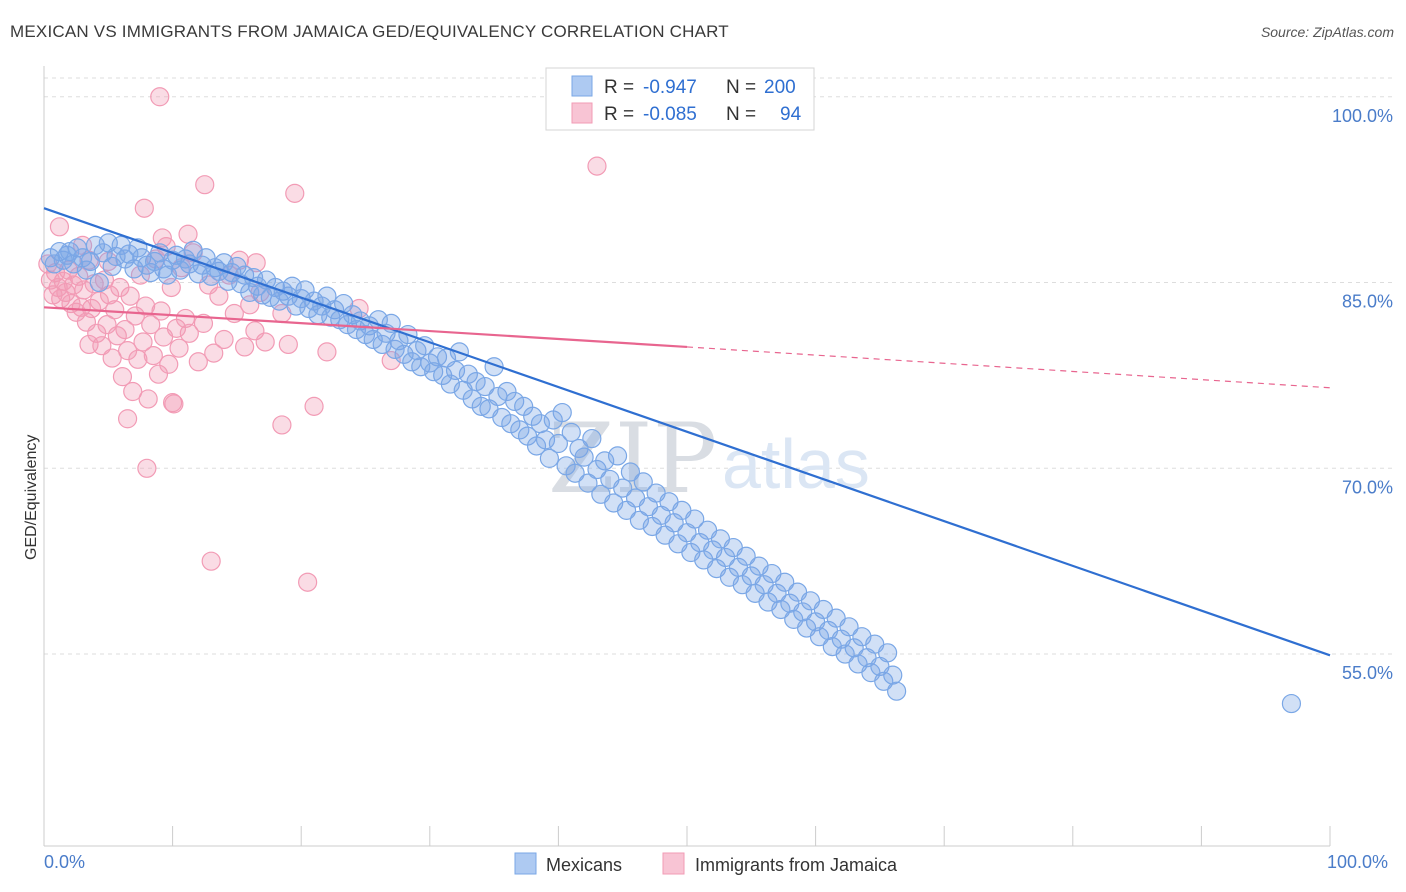 The width and height of the screenshot is (1406, 892). What do you see at coordinates (365, 327) in the screenshot?
I see `trend-line-jamaica` at bounding box center [365, 327].